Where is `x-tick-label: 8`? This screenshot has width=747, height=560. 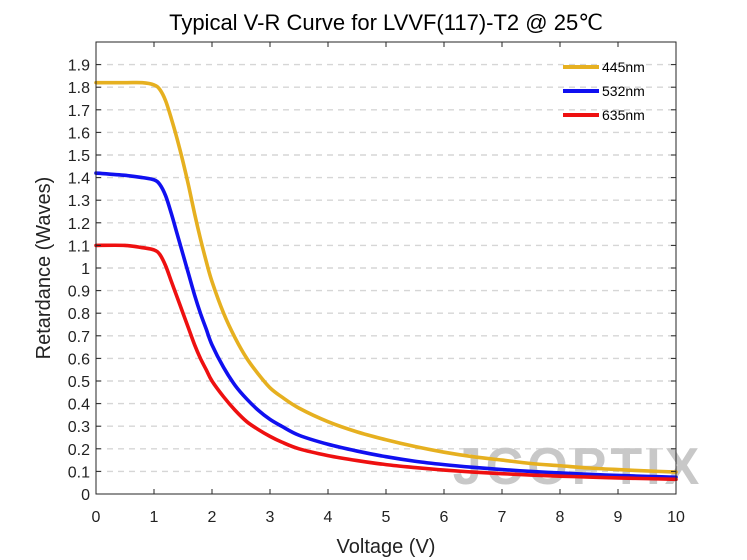
x-tick-label: 8 is located at coordinates (560, 517).